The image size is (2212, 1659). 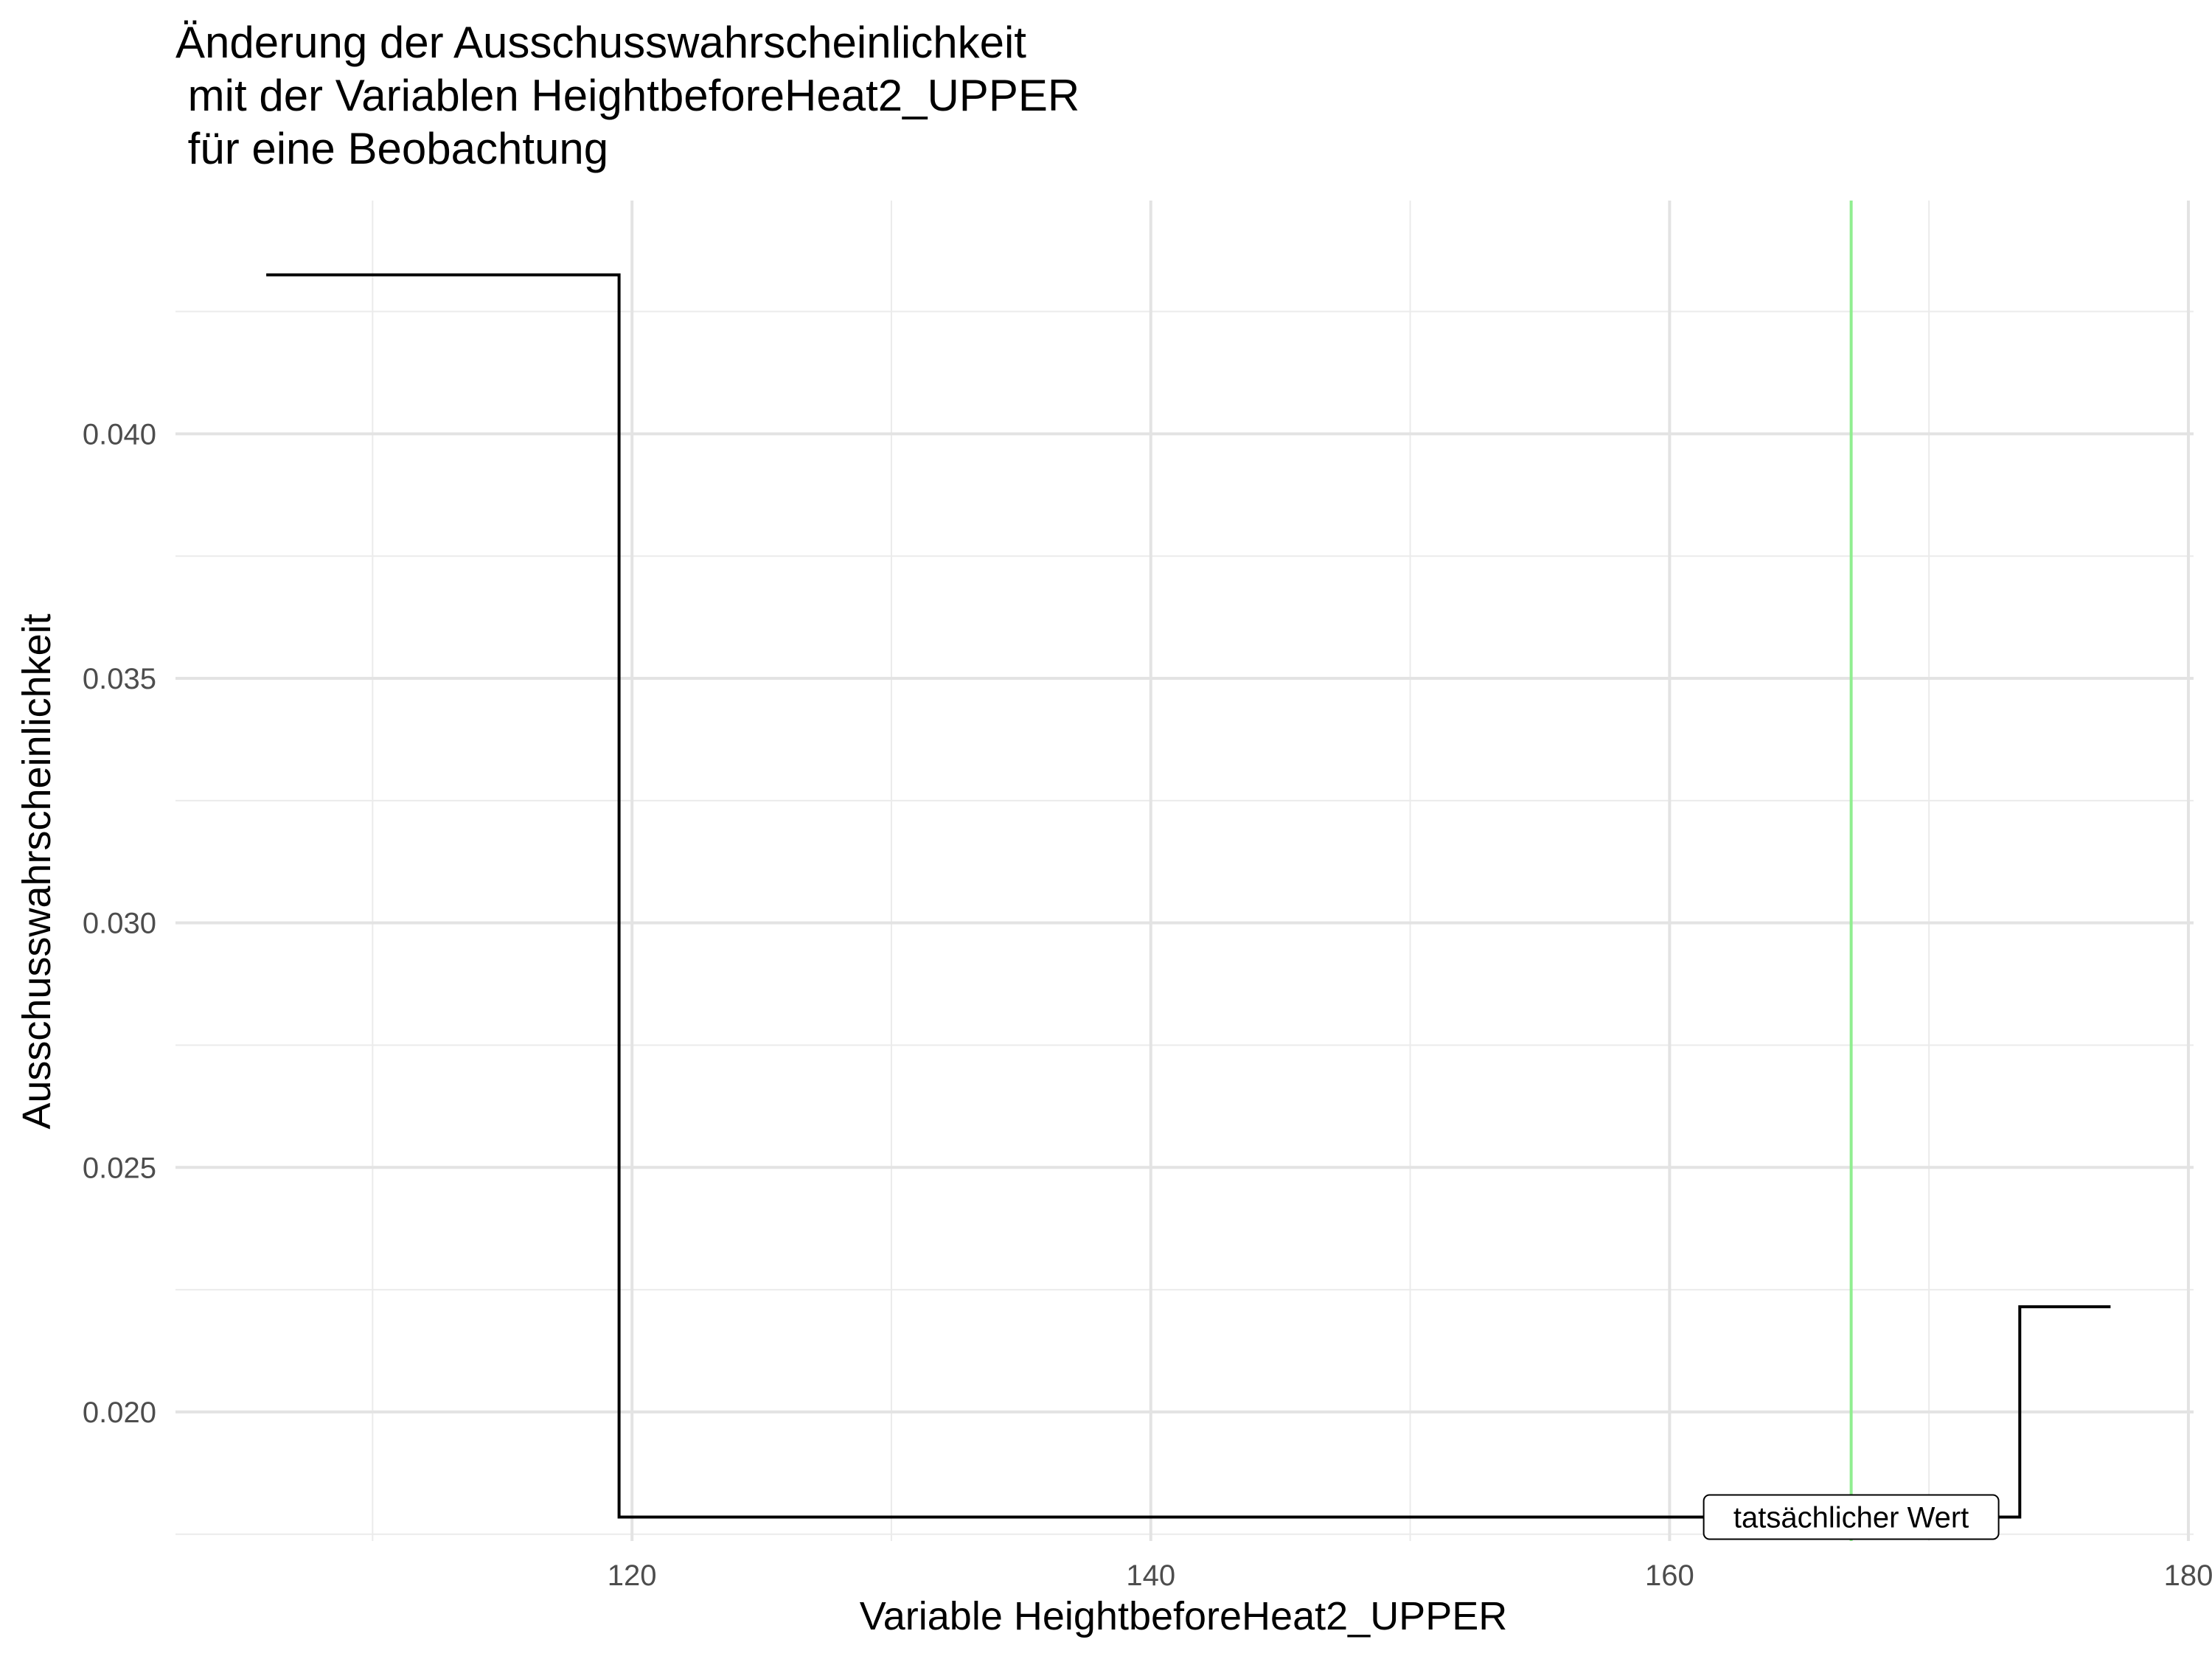 I want to click on y-tick-labels: 0.020 0.025 0.030 0.035 0.040, so click(x=119, y=923).